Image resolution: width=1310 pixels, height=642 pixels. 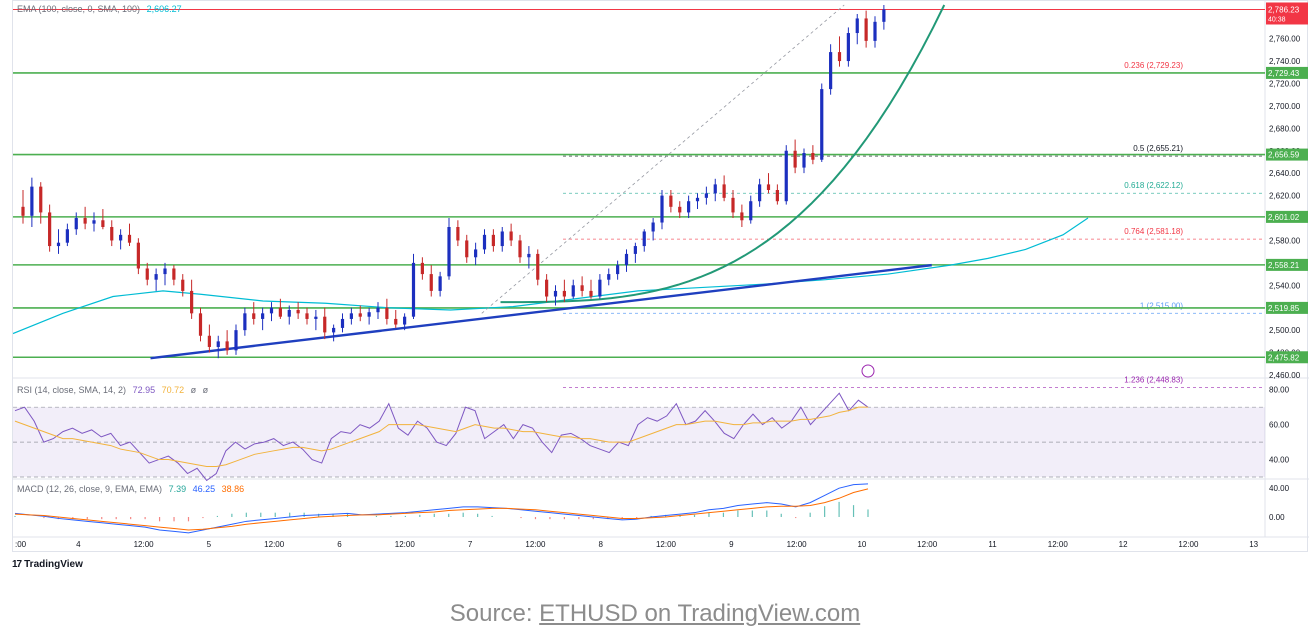 I want to click on price-tick-label: 2,700.00, so click(x=1285, y=106).